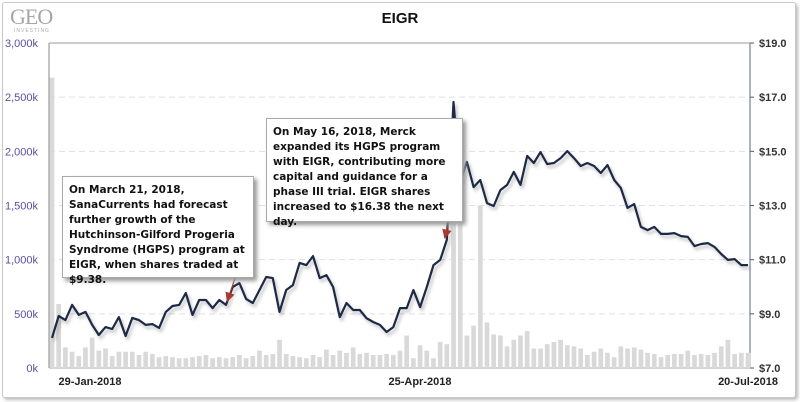 The width and height of the screenshot is (800, 402). Describe the element at coordinates (769, 315) in the screenshot. I see `right-axis-tick-label: $9.0` at that location.